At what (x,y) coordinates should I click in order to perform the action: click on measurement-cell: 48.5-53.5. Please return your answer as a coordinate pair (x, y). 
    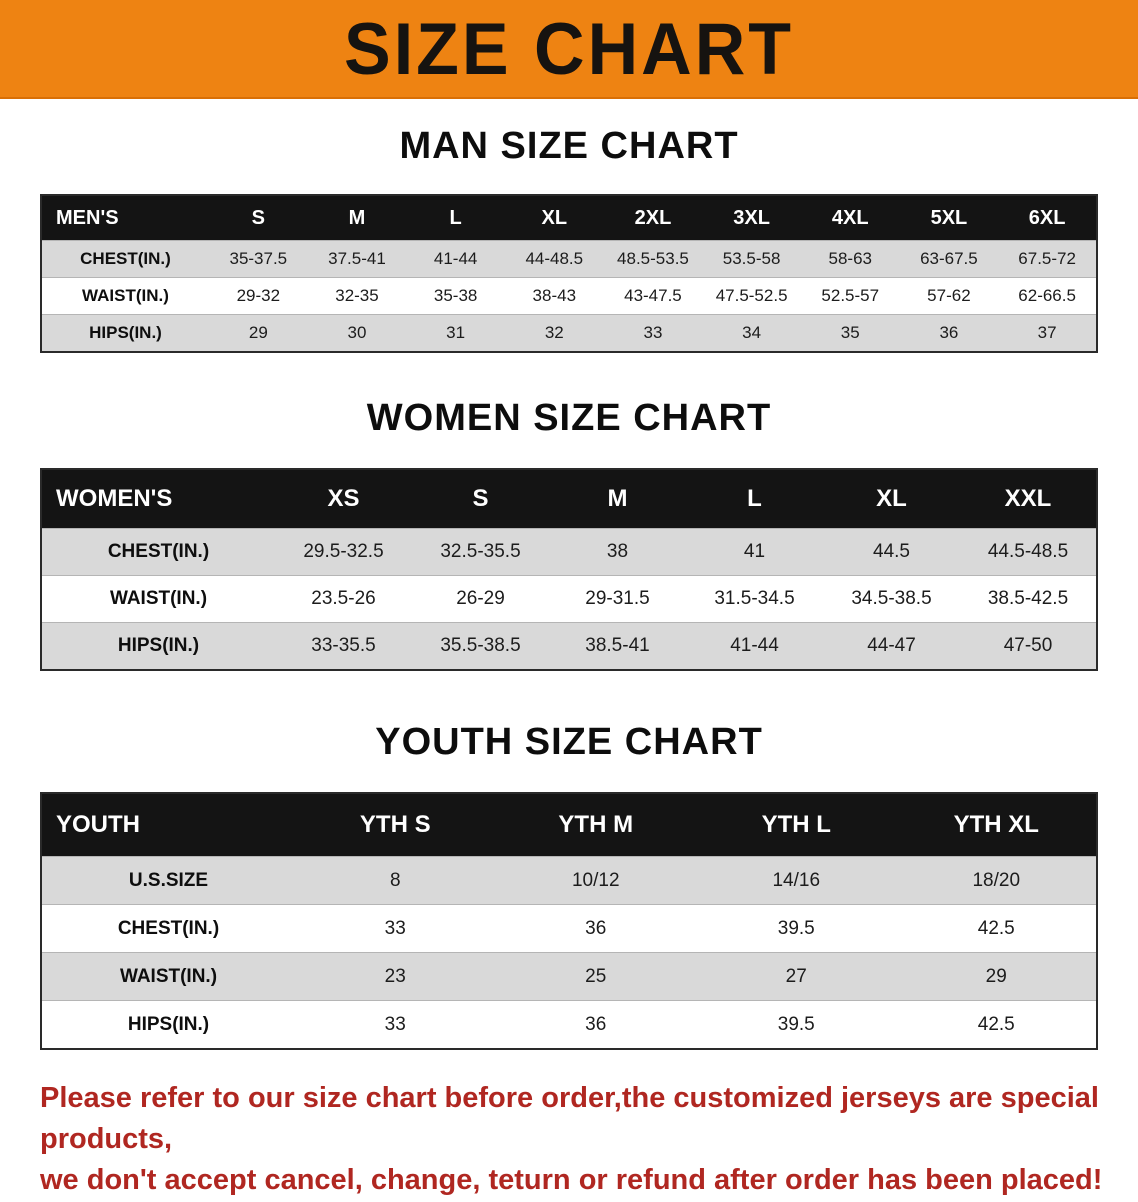
    Looking at the image, I should click on (653, 259).